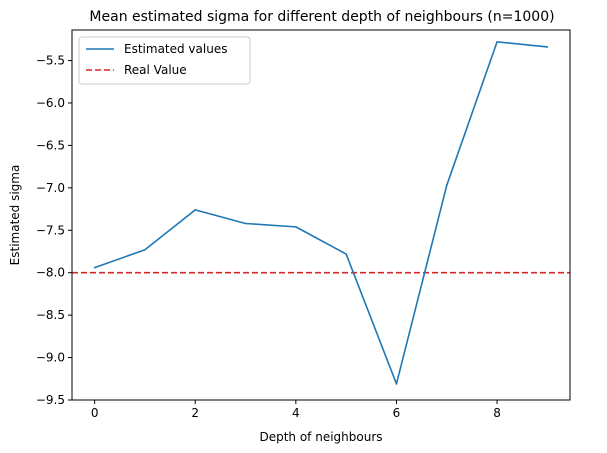 The image size is (607, 453). I want to click on legend-box, so click(164, 60).